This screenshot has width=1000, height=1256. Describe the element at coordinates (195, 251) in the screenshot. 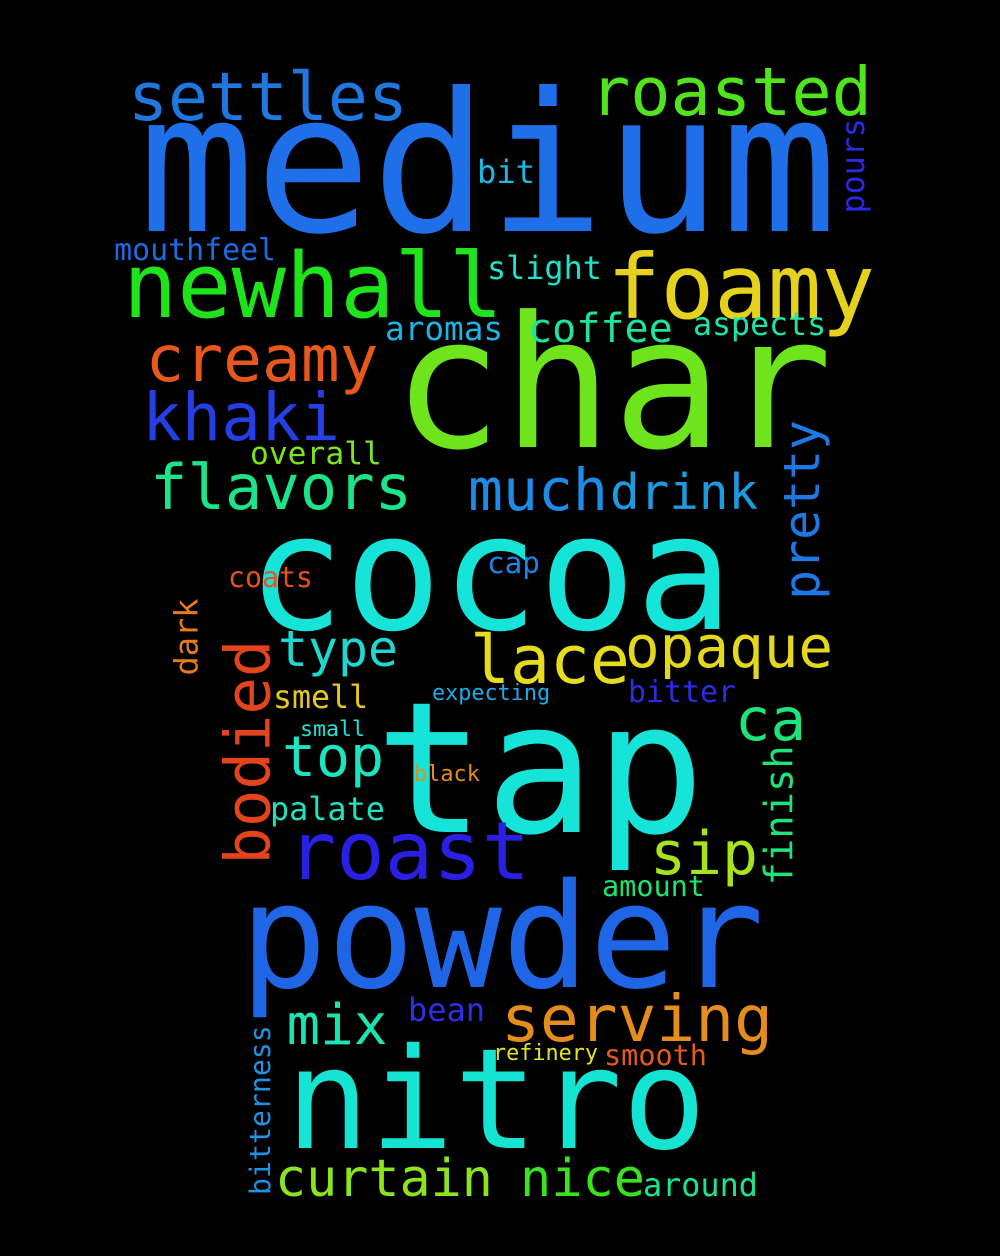

I see `word-34: mouthfeel` at that location.